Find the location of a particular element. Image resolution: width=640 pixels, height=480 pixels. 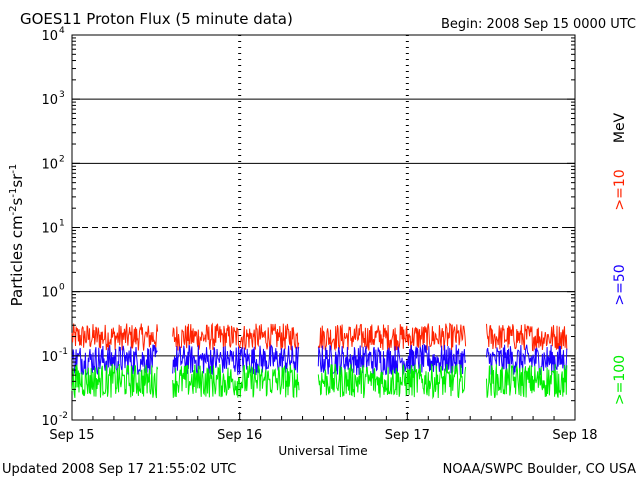

legend-ge10: >=10 is located at coordinates (620, 189).